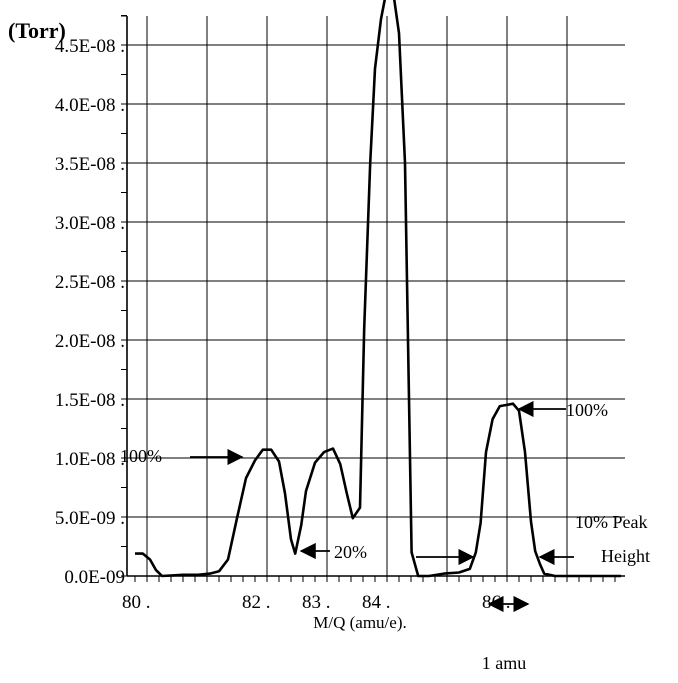 The image size is (678, 683). I want to click on y-tick-label: 5.0E-09 ., so click(90, 518).